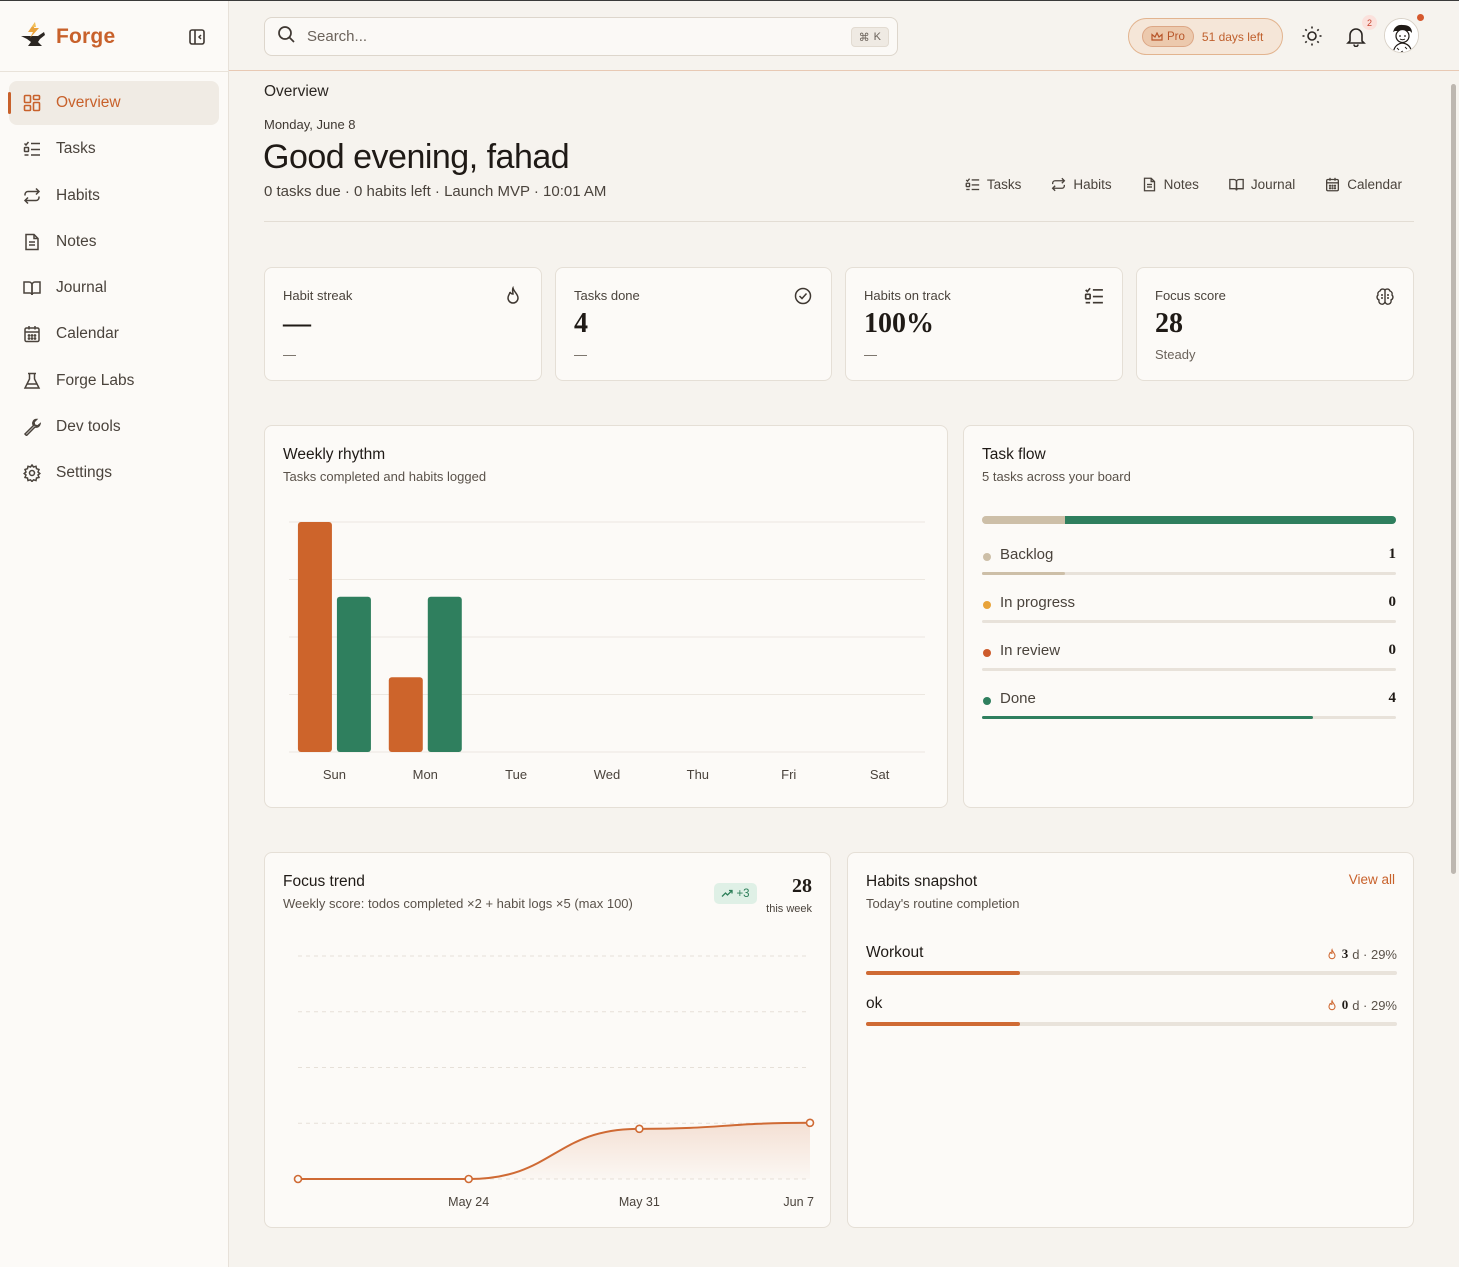 The image size is (1459, 1267). Describe the element at coordinates (416, 157) in the screenshot. I see `greeting: Good evening, fahad` at that location.